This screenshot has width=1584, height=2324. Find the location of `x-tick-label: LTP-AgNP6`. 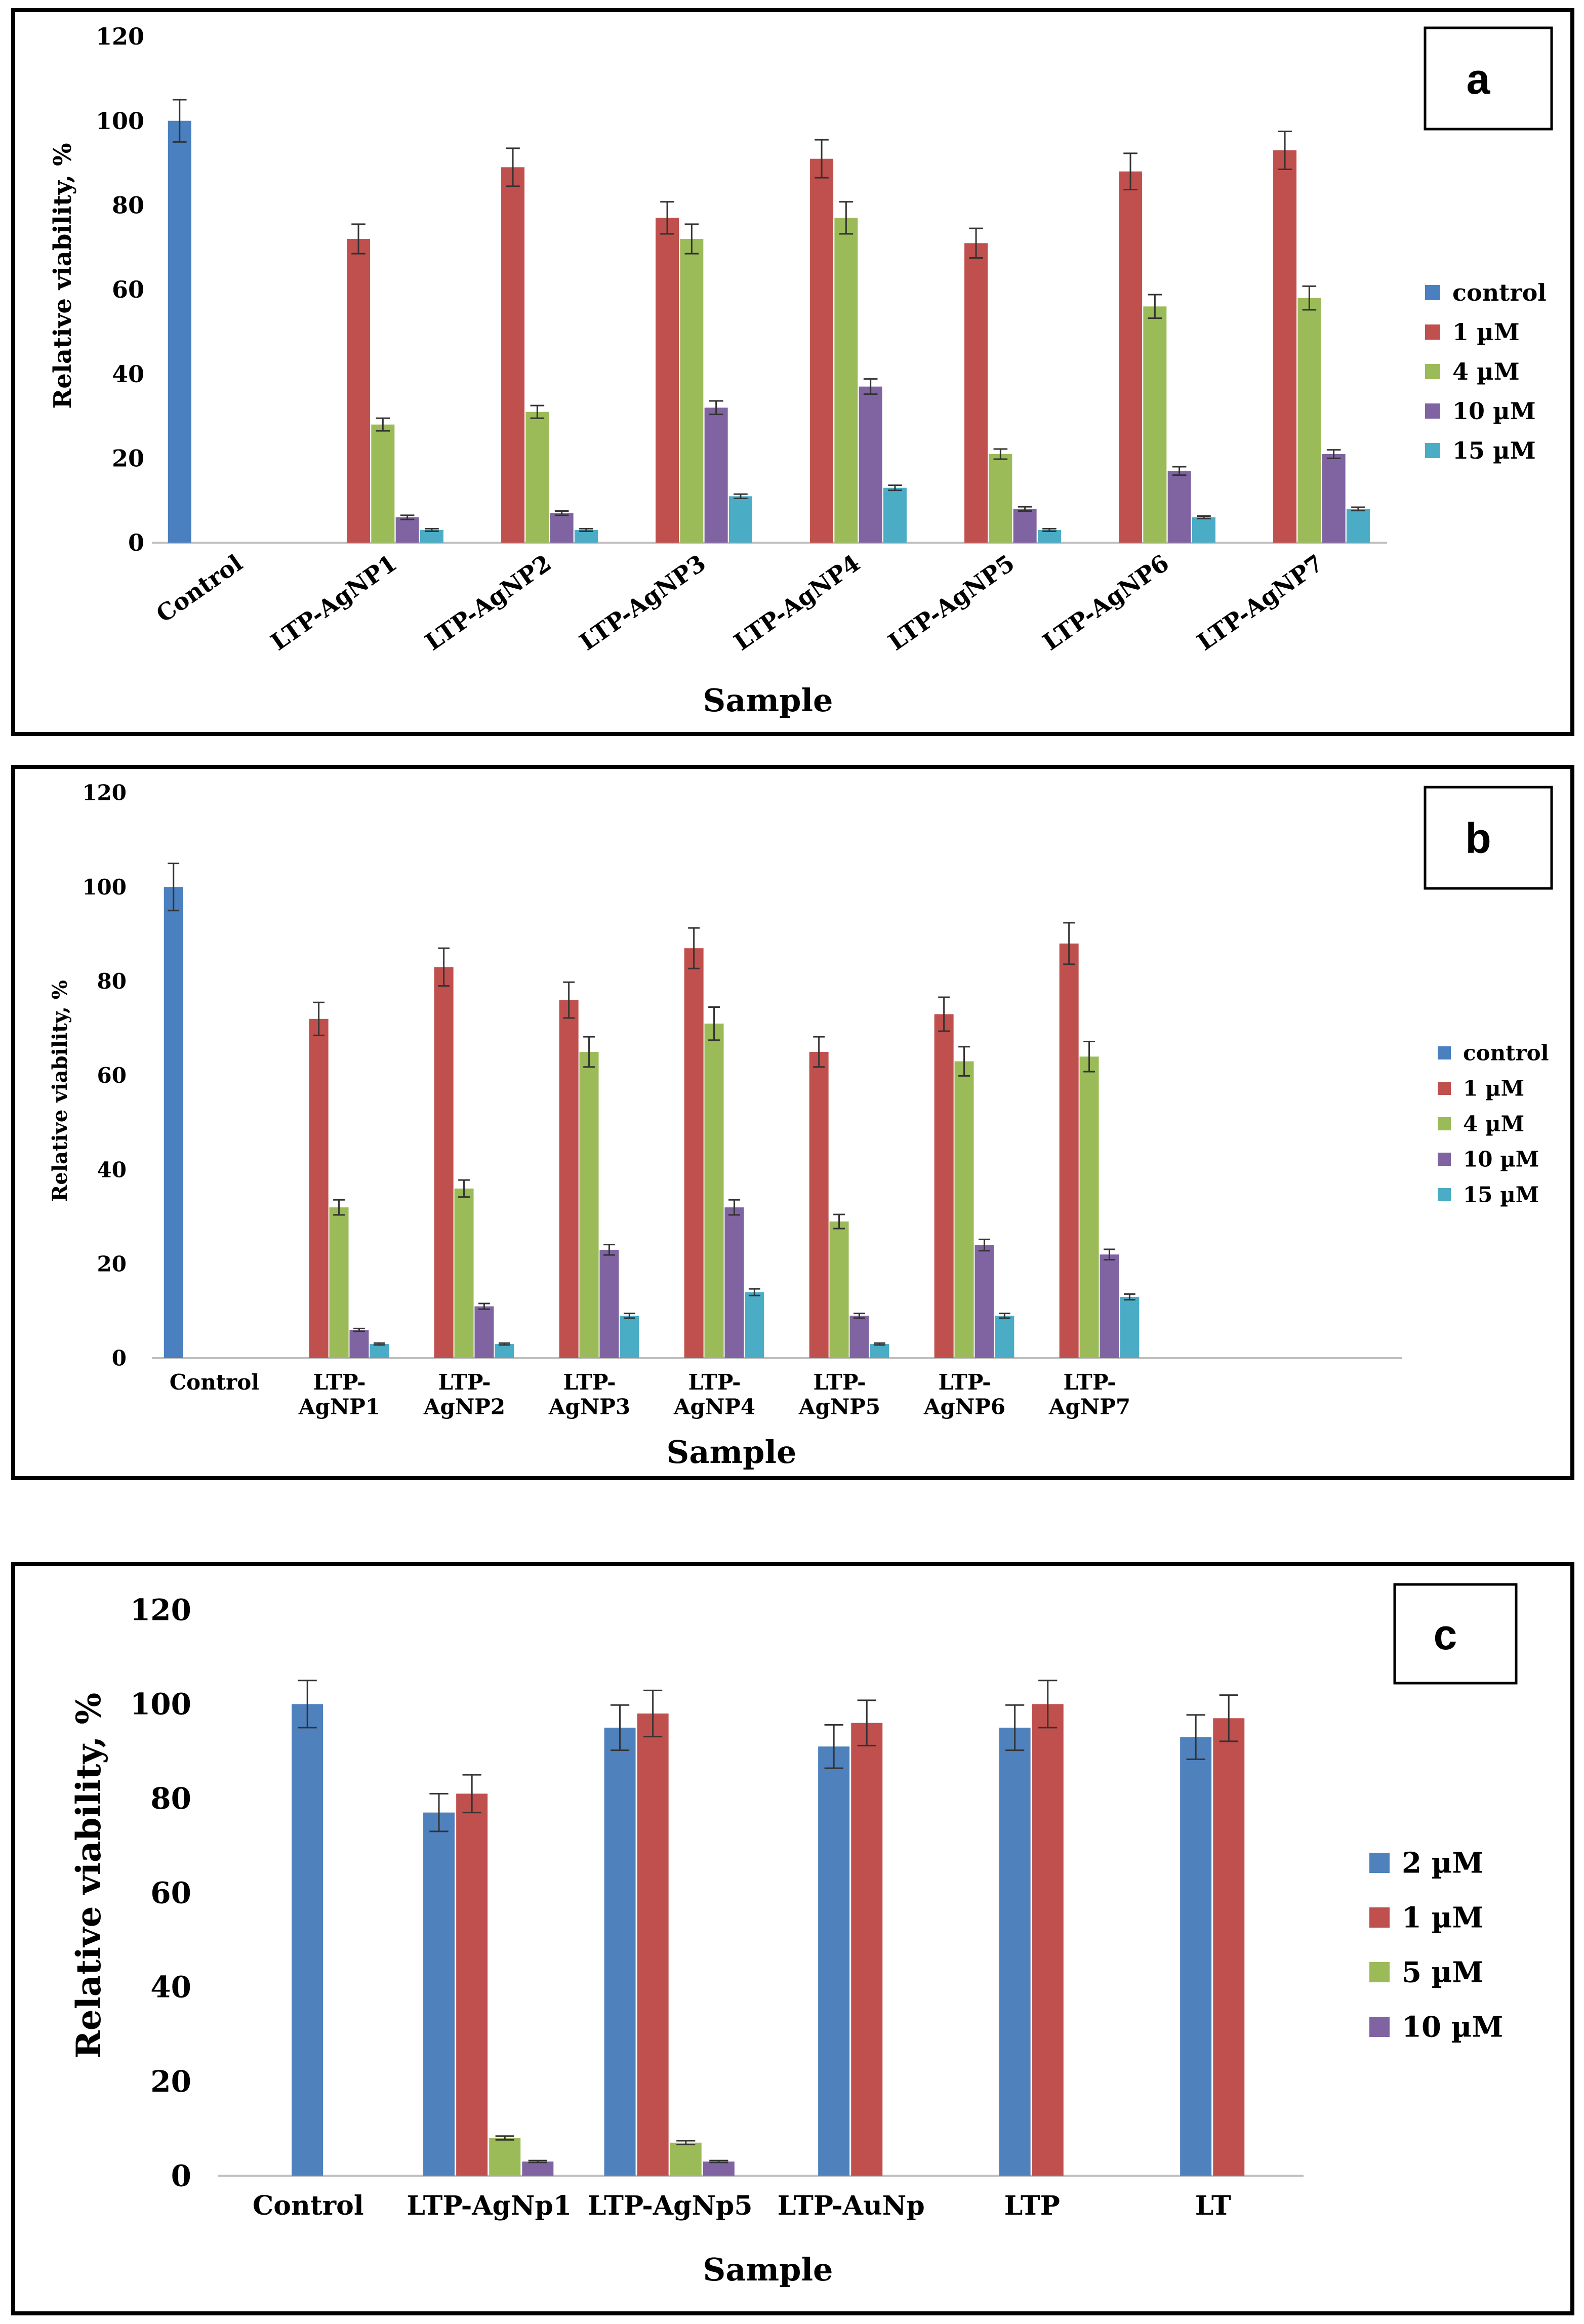

x-tick-label: LTP-AgNP6 is located at coordinates (1106, 603).